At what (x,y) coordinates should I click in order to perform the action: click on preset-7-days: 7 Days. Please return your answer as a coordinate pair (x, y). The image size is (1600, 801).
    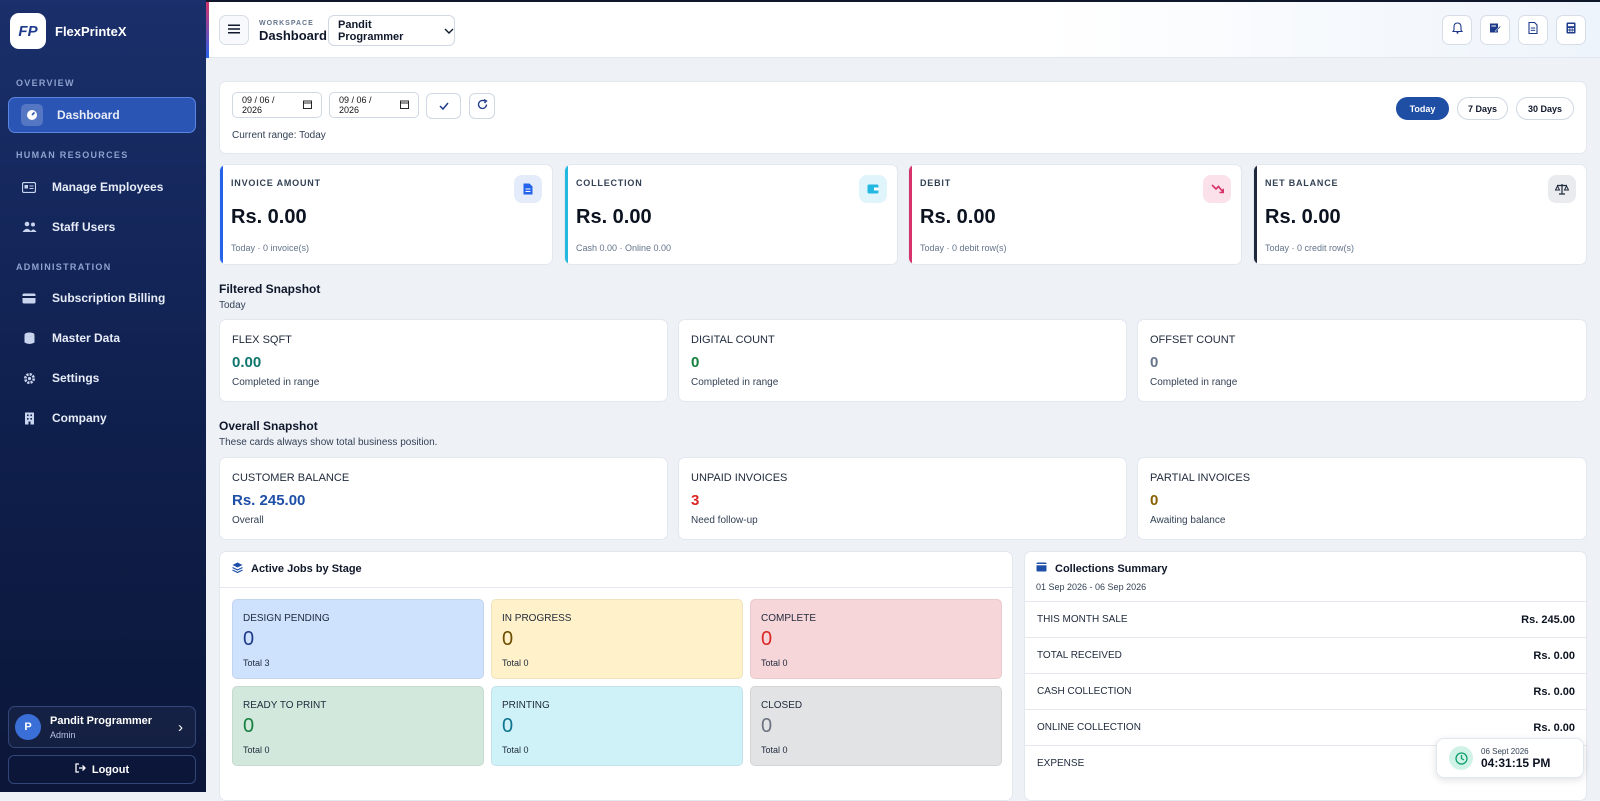
    Looking at the image, I should click on (1482, 108).